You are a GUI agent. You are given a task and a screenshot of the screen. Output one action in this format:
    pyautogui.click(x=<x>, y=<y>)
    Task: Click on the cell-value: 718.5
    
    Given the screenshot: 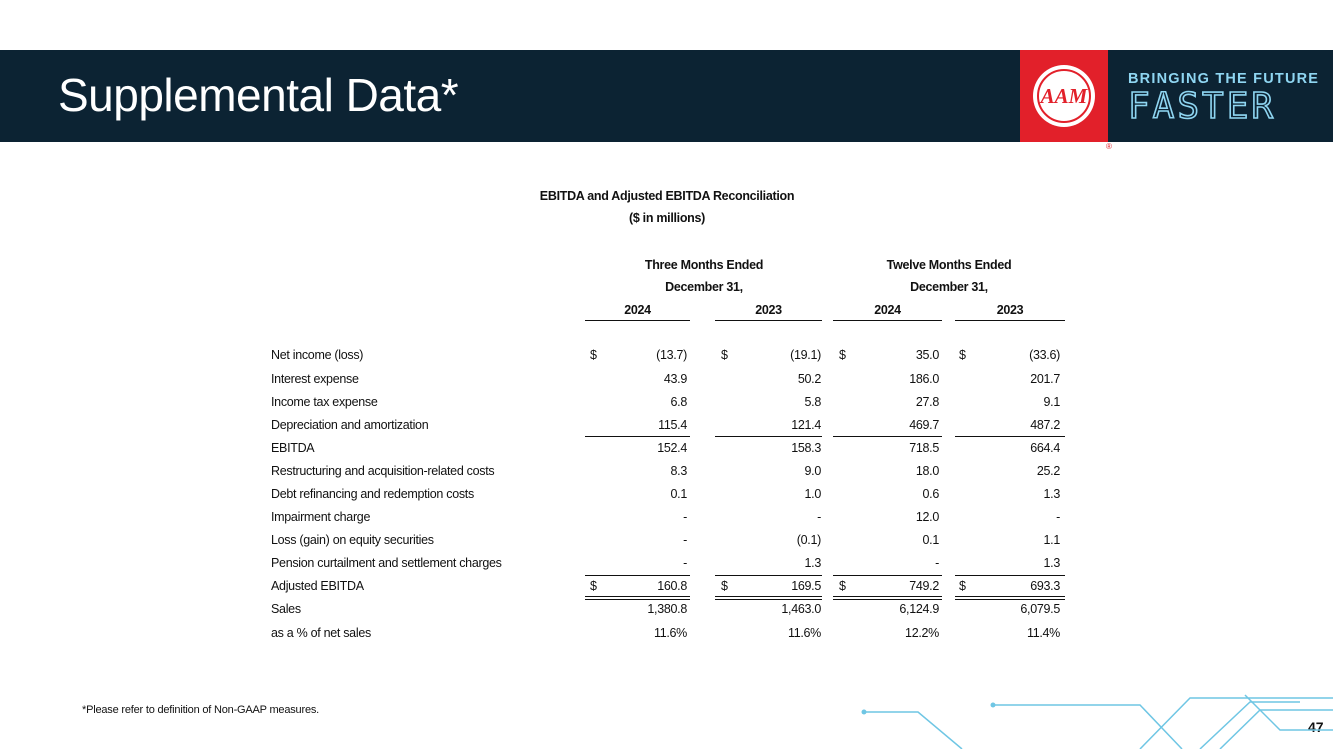 What is the action you would take?
    pyautogui.click(x=924, y=448)
    